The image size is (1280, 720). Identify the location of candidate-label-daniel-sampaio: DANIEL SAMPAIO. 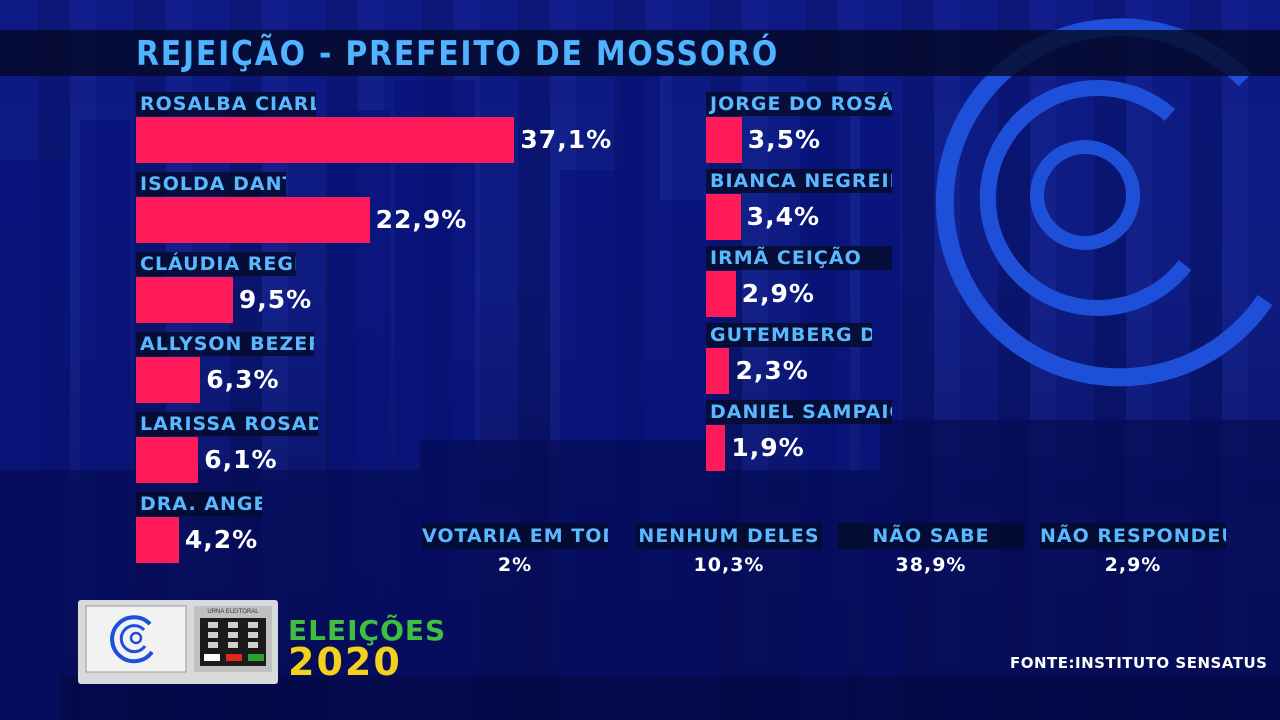
(799, 412).